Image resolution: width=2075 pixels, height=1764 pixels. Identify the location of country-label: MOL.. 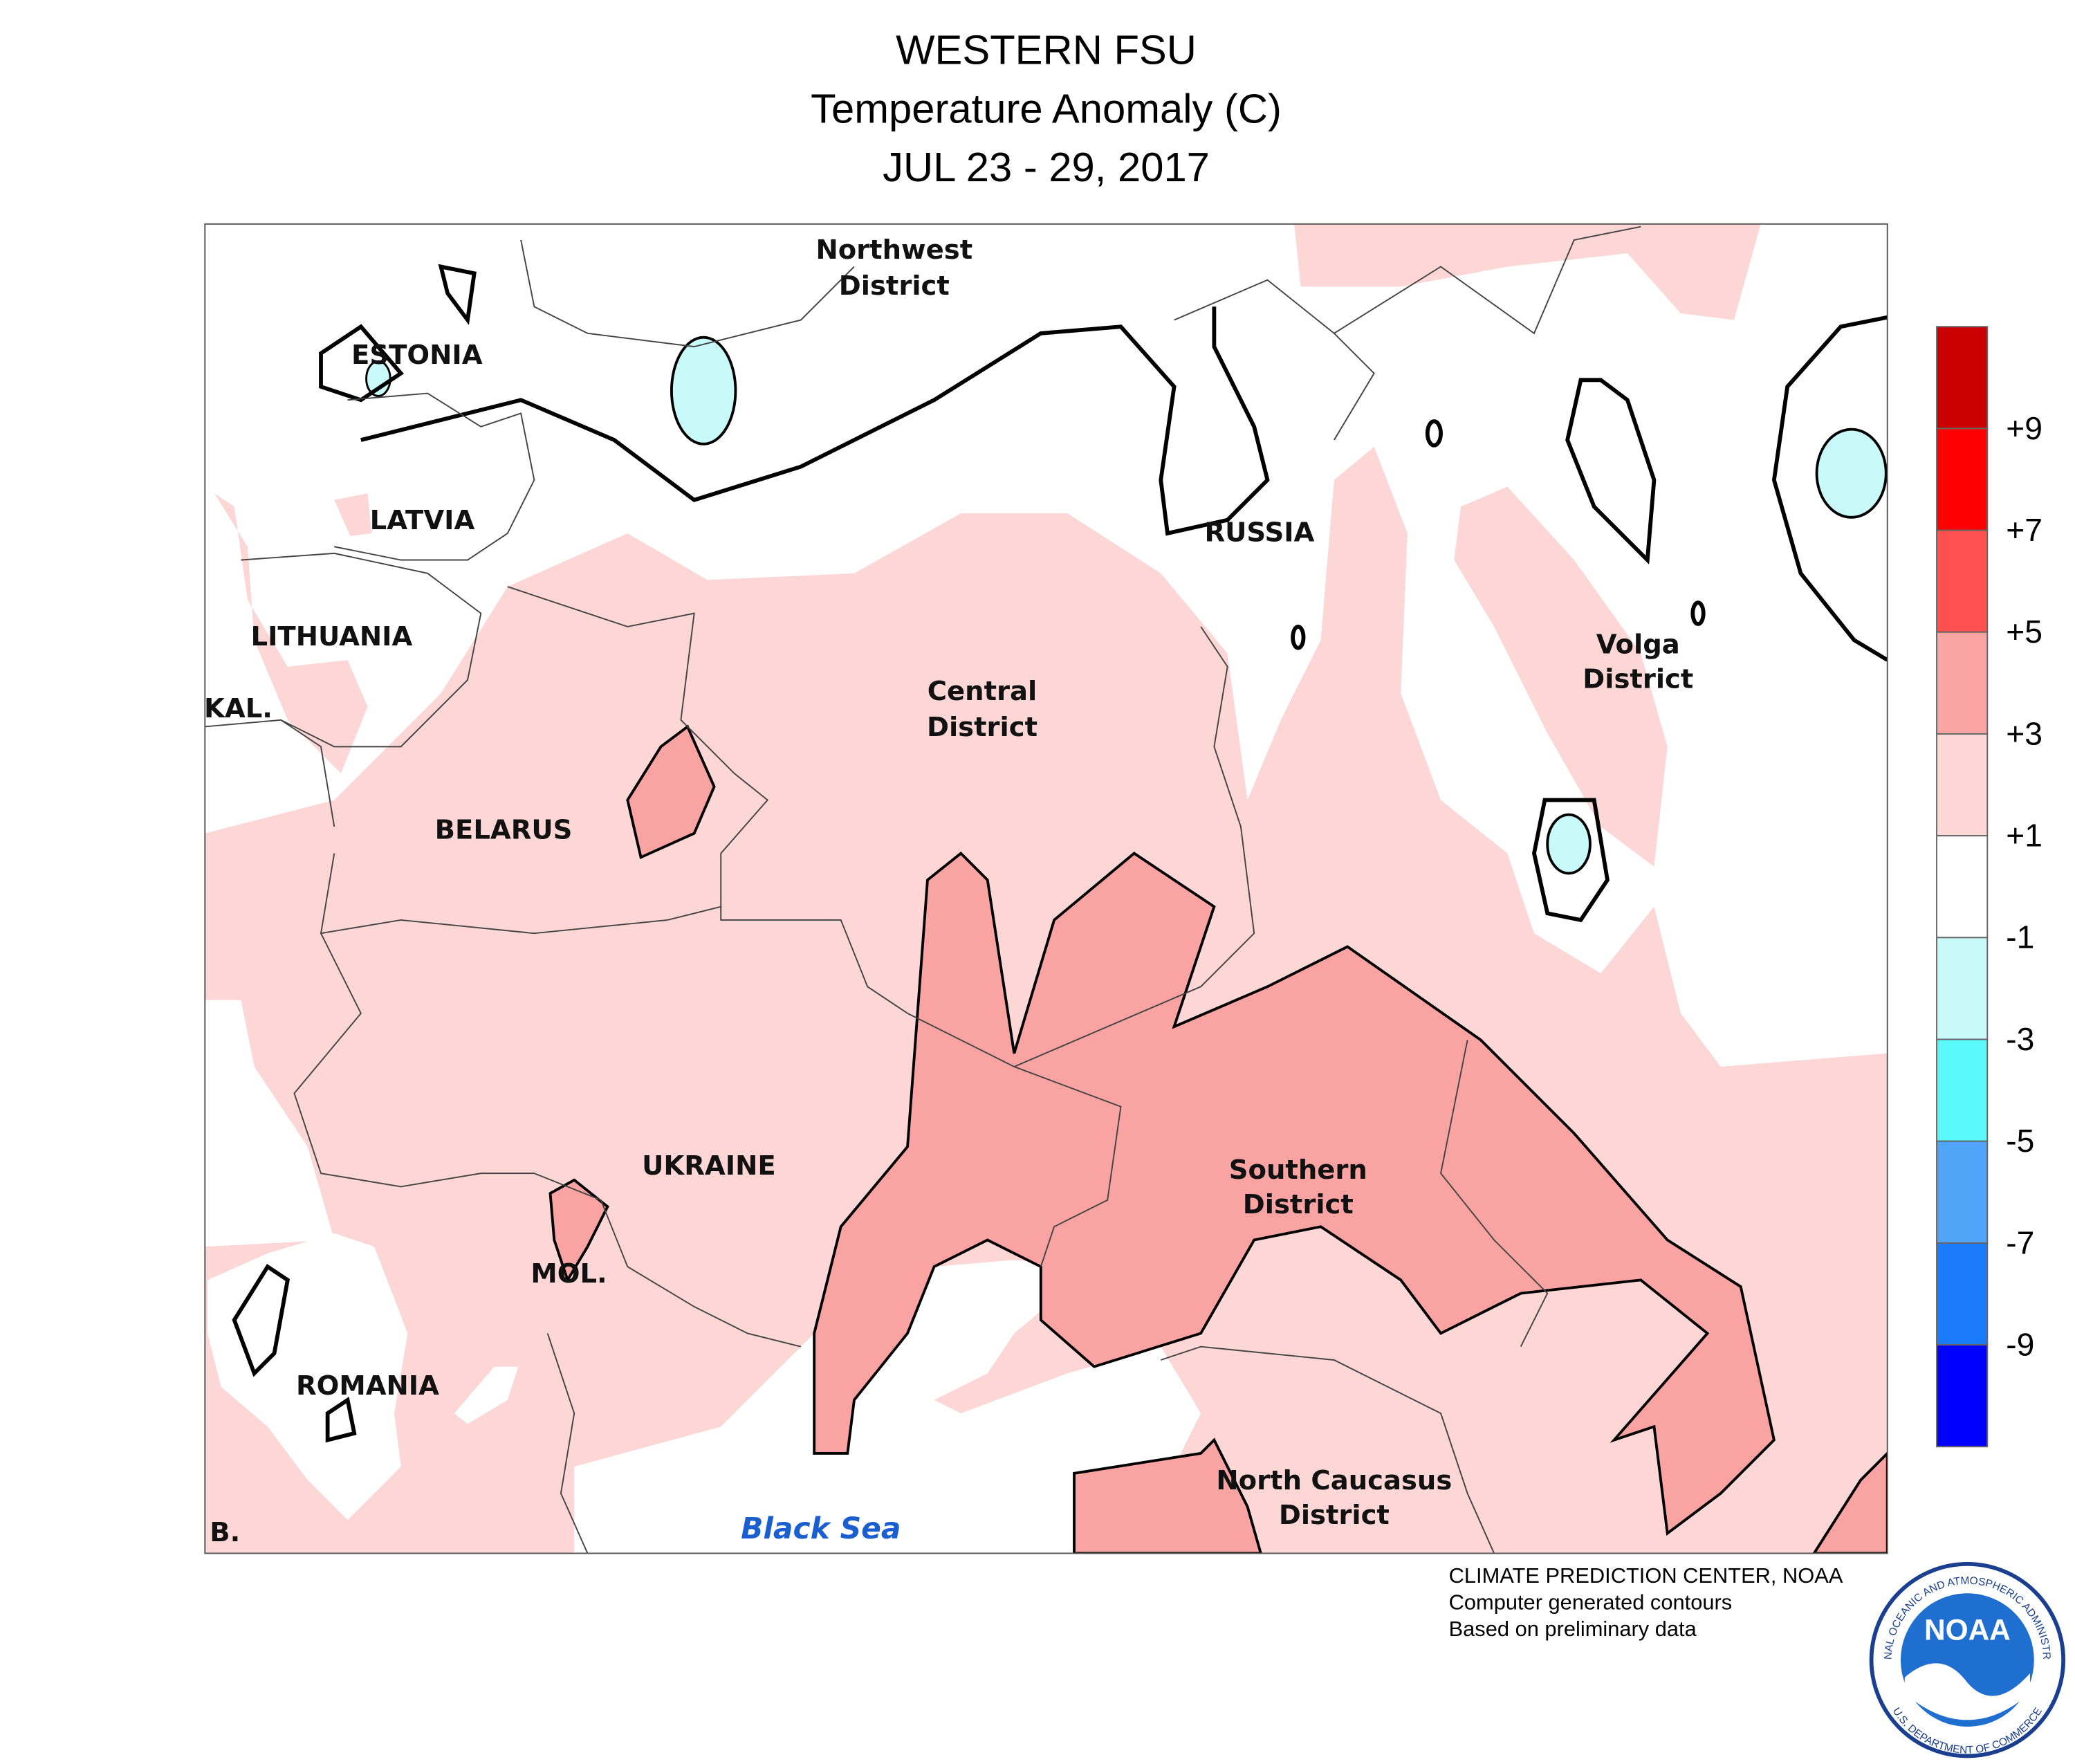
(569, 1273).